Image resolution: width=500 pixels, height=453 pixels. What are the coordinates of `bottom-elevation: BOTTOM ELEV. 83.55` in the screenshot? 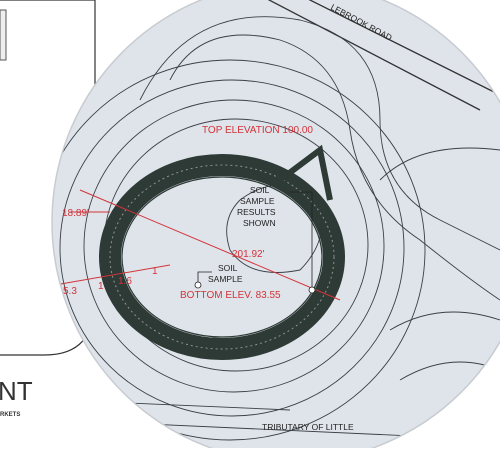 It's located at (230, 295).